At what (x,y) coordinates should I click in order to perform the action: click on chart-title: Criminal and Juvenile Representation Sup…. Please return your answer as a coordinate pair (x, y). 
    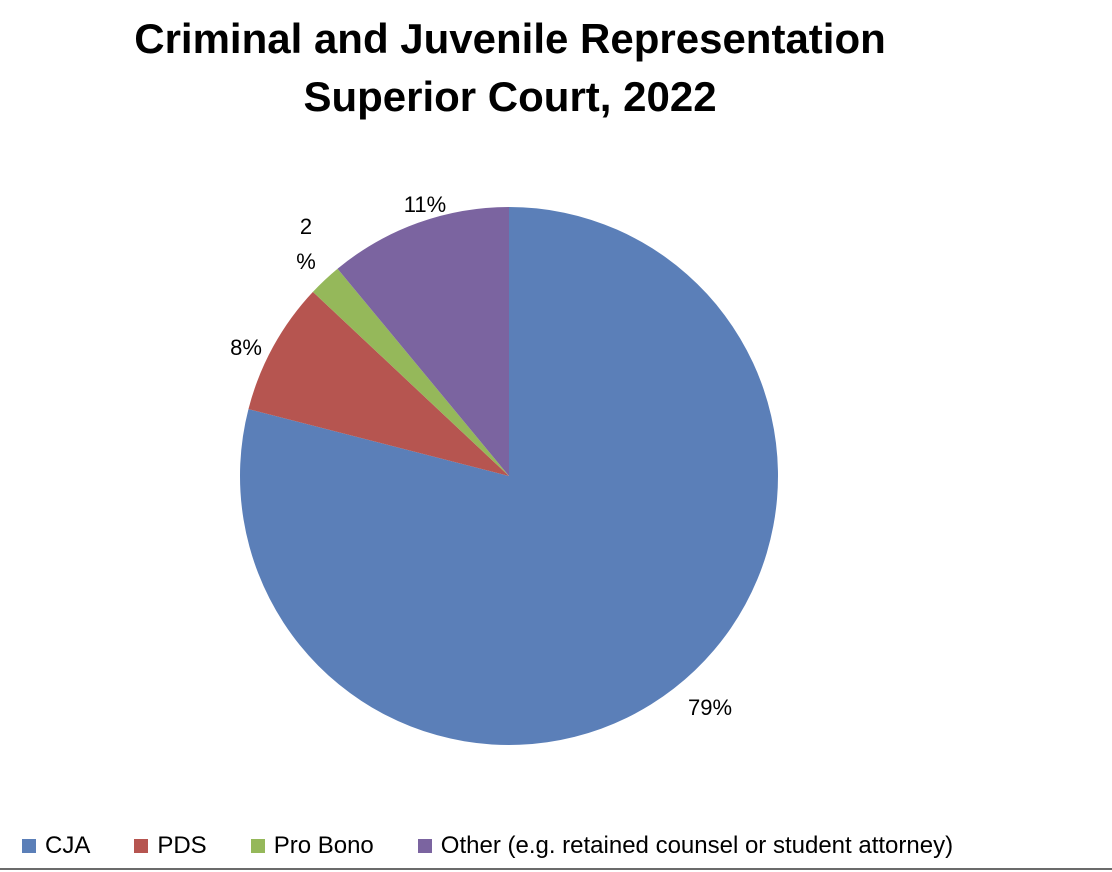
    Looking at the image, I should click on (510, 68).